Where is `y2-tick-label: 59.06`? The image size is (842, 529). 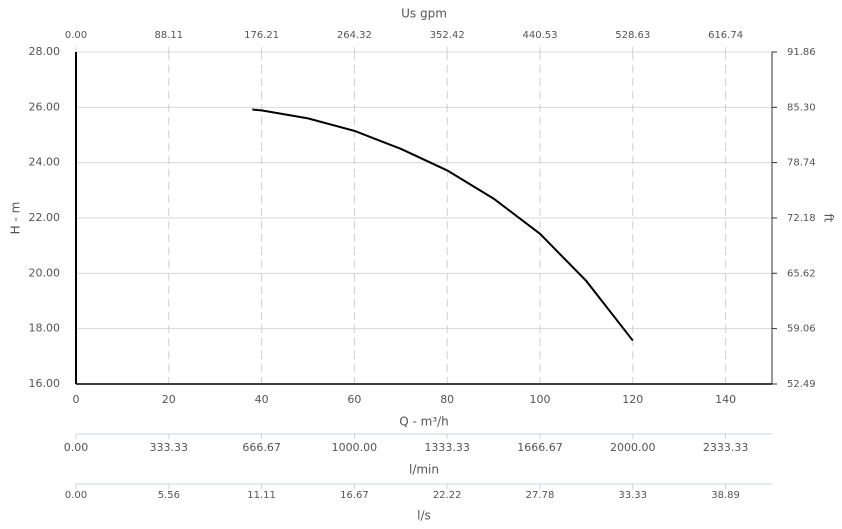
y2-tick-label: 59.06 is located at coordinates (801, 329).